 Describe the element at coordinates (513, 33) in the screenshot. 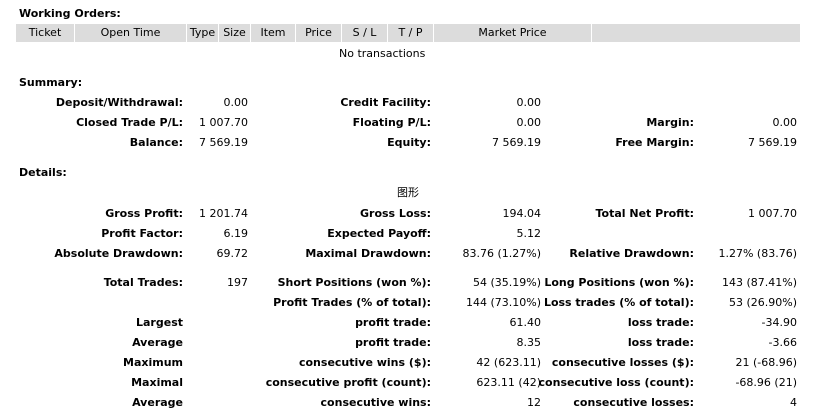

I see `col-market-price: Market Price` at that location.